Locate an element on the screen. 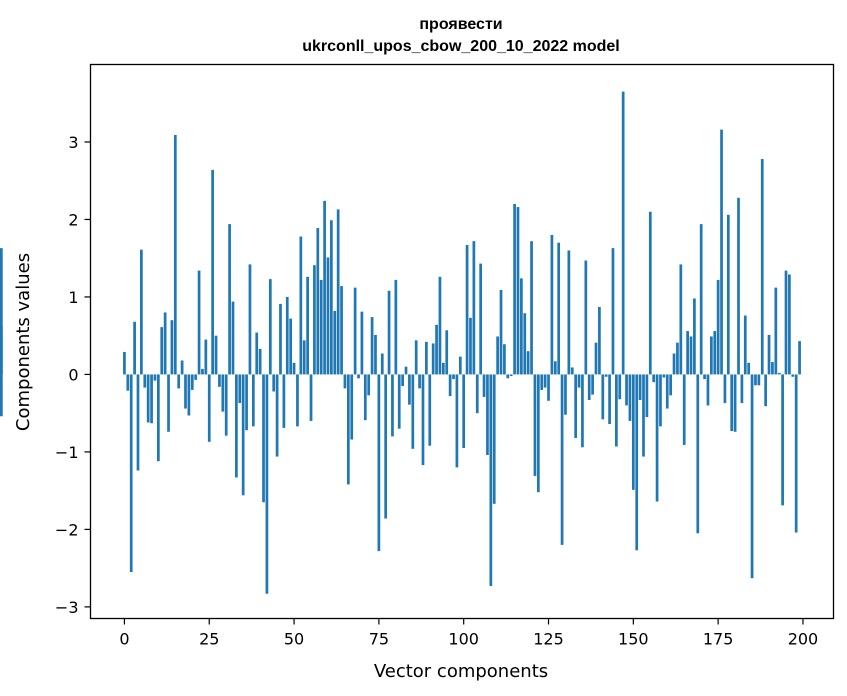 This screenshot has height=696, width=847. y-tick-label: −3 is located at coordinates (67, 607).